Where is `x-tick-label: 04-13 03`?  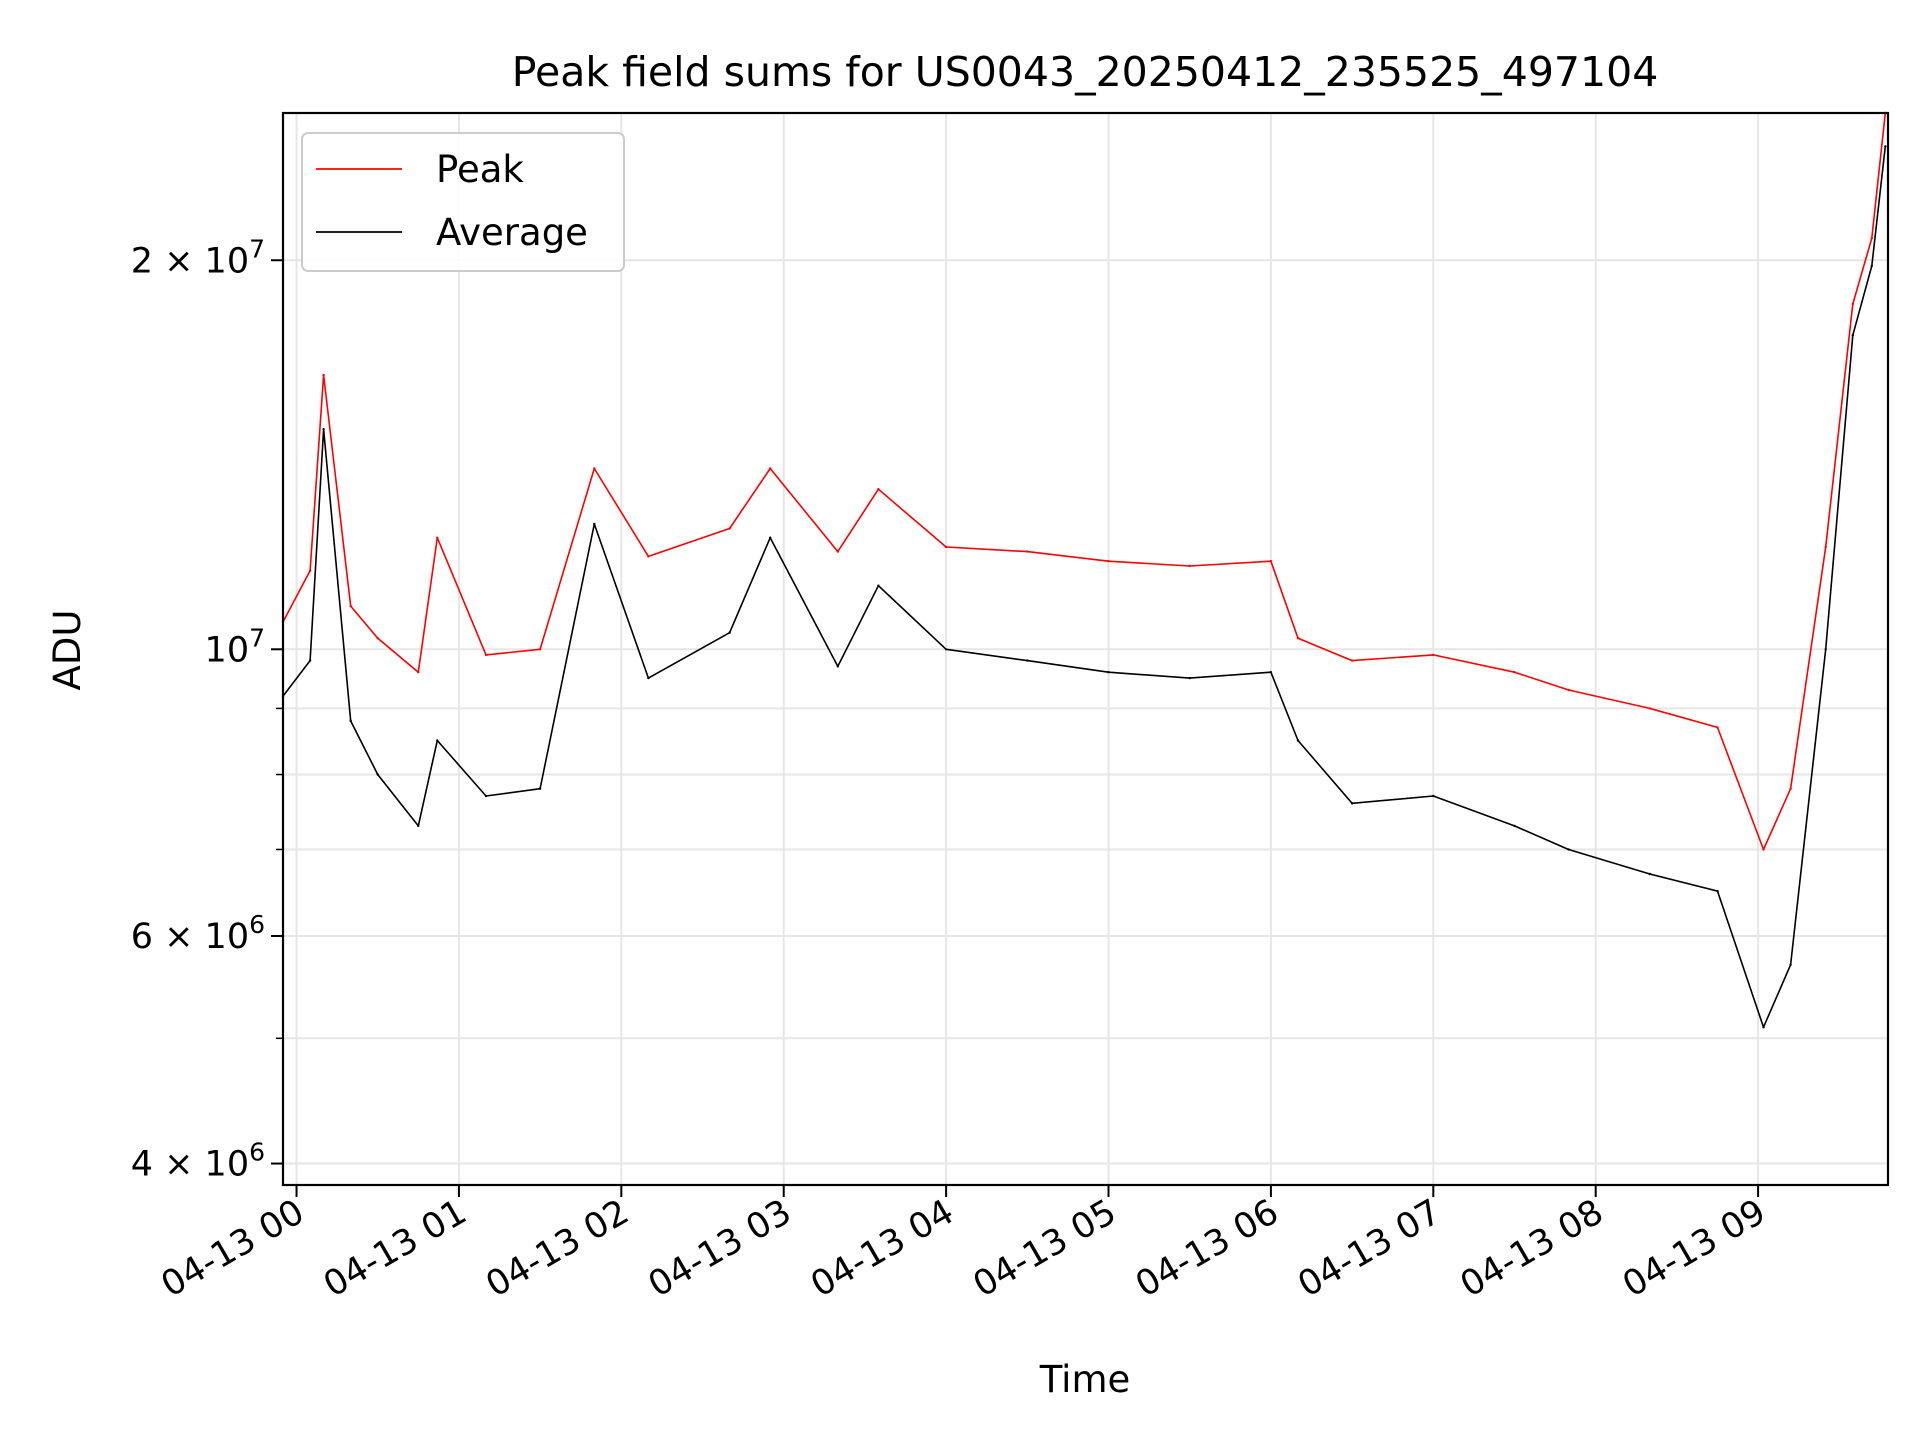
x-tick-label: 04-13 03 is located at coordinates (720, 1248).